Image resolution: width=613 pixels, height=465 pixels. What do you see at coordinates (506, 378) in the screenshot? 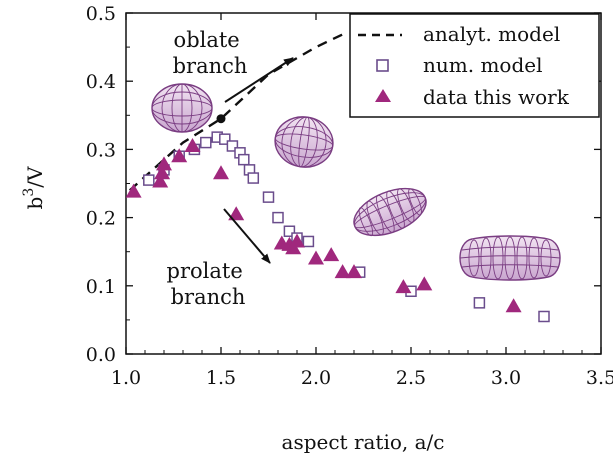
I see `x-tick-label: 3.0` at bounding box center [506, 378].